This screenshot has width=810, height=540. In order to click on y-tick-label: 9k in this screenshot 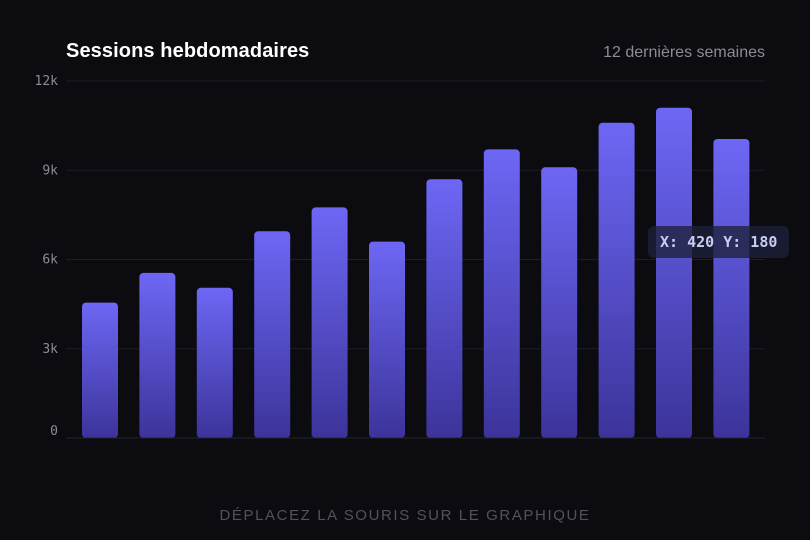, I will do `click(50, 170)`.